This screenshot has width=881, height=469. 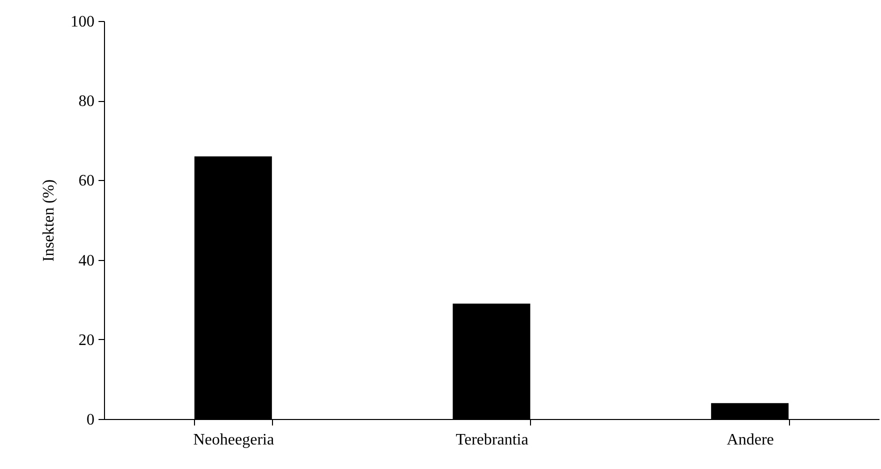 What do you see at coordinates (233, 440) in the screenshot?
I see `x-tick-label: Neoheegeria` at bounding box center [233, 440].